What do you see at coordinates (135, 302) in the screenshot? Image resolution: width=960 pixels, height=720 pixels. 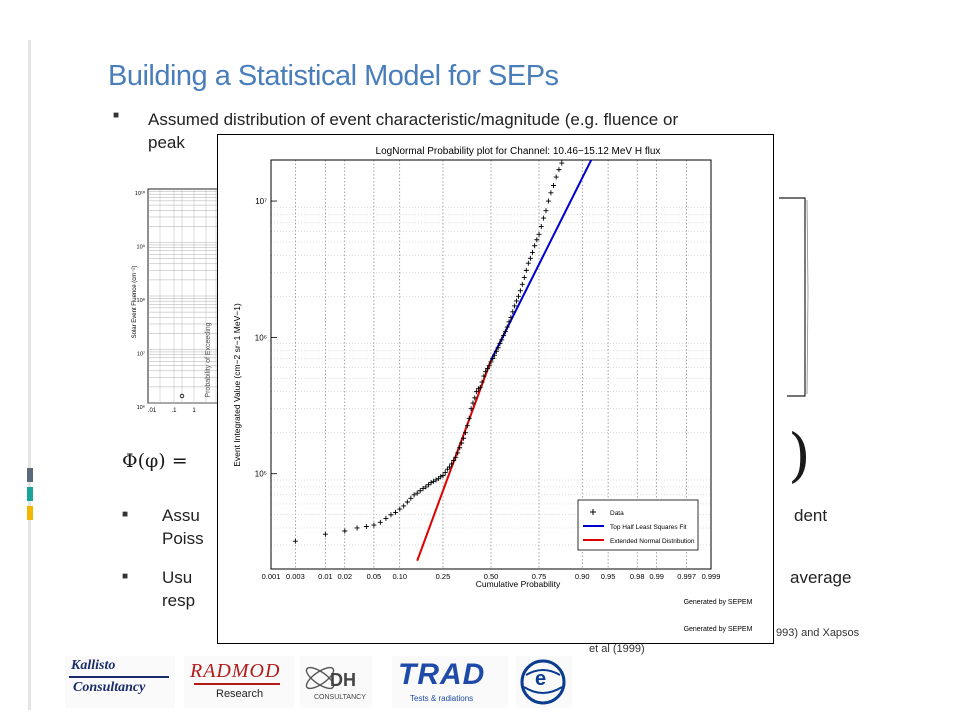 I see `background-chart-ylabel: Solar Event Fluence (cm⁻²)` at bounding box center [135, 302].